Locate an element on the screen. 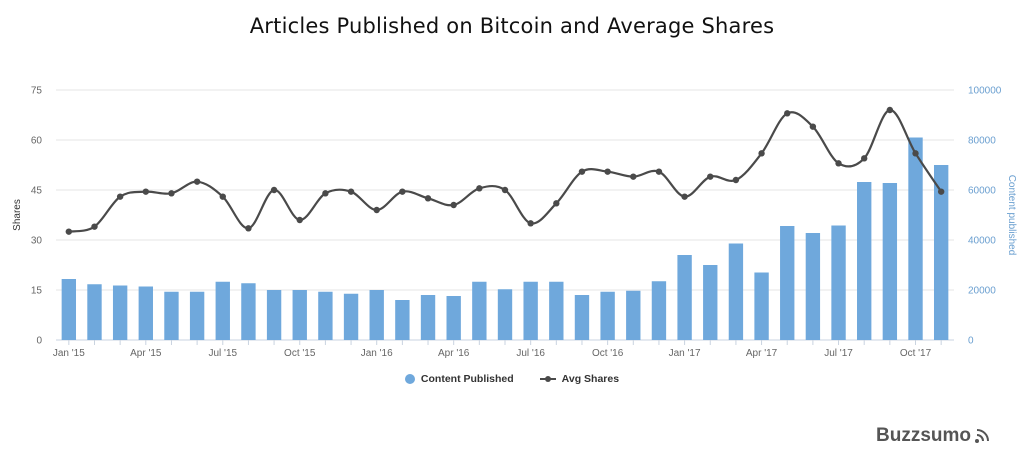 The width and height of the screenshot is (1024, 457). x-tick-label: Jul '15 is located at coordinates (222, 353).